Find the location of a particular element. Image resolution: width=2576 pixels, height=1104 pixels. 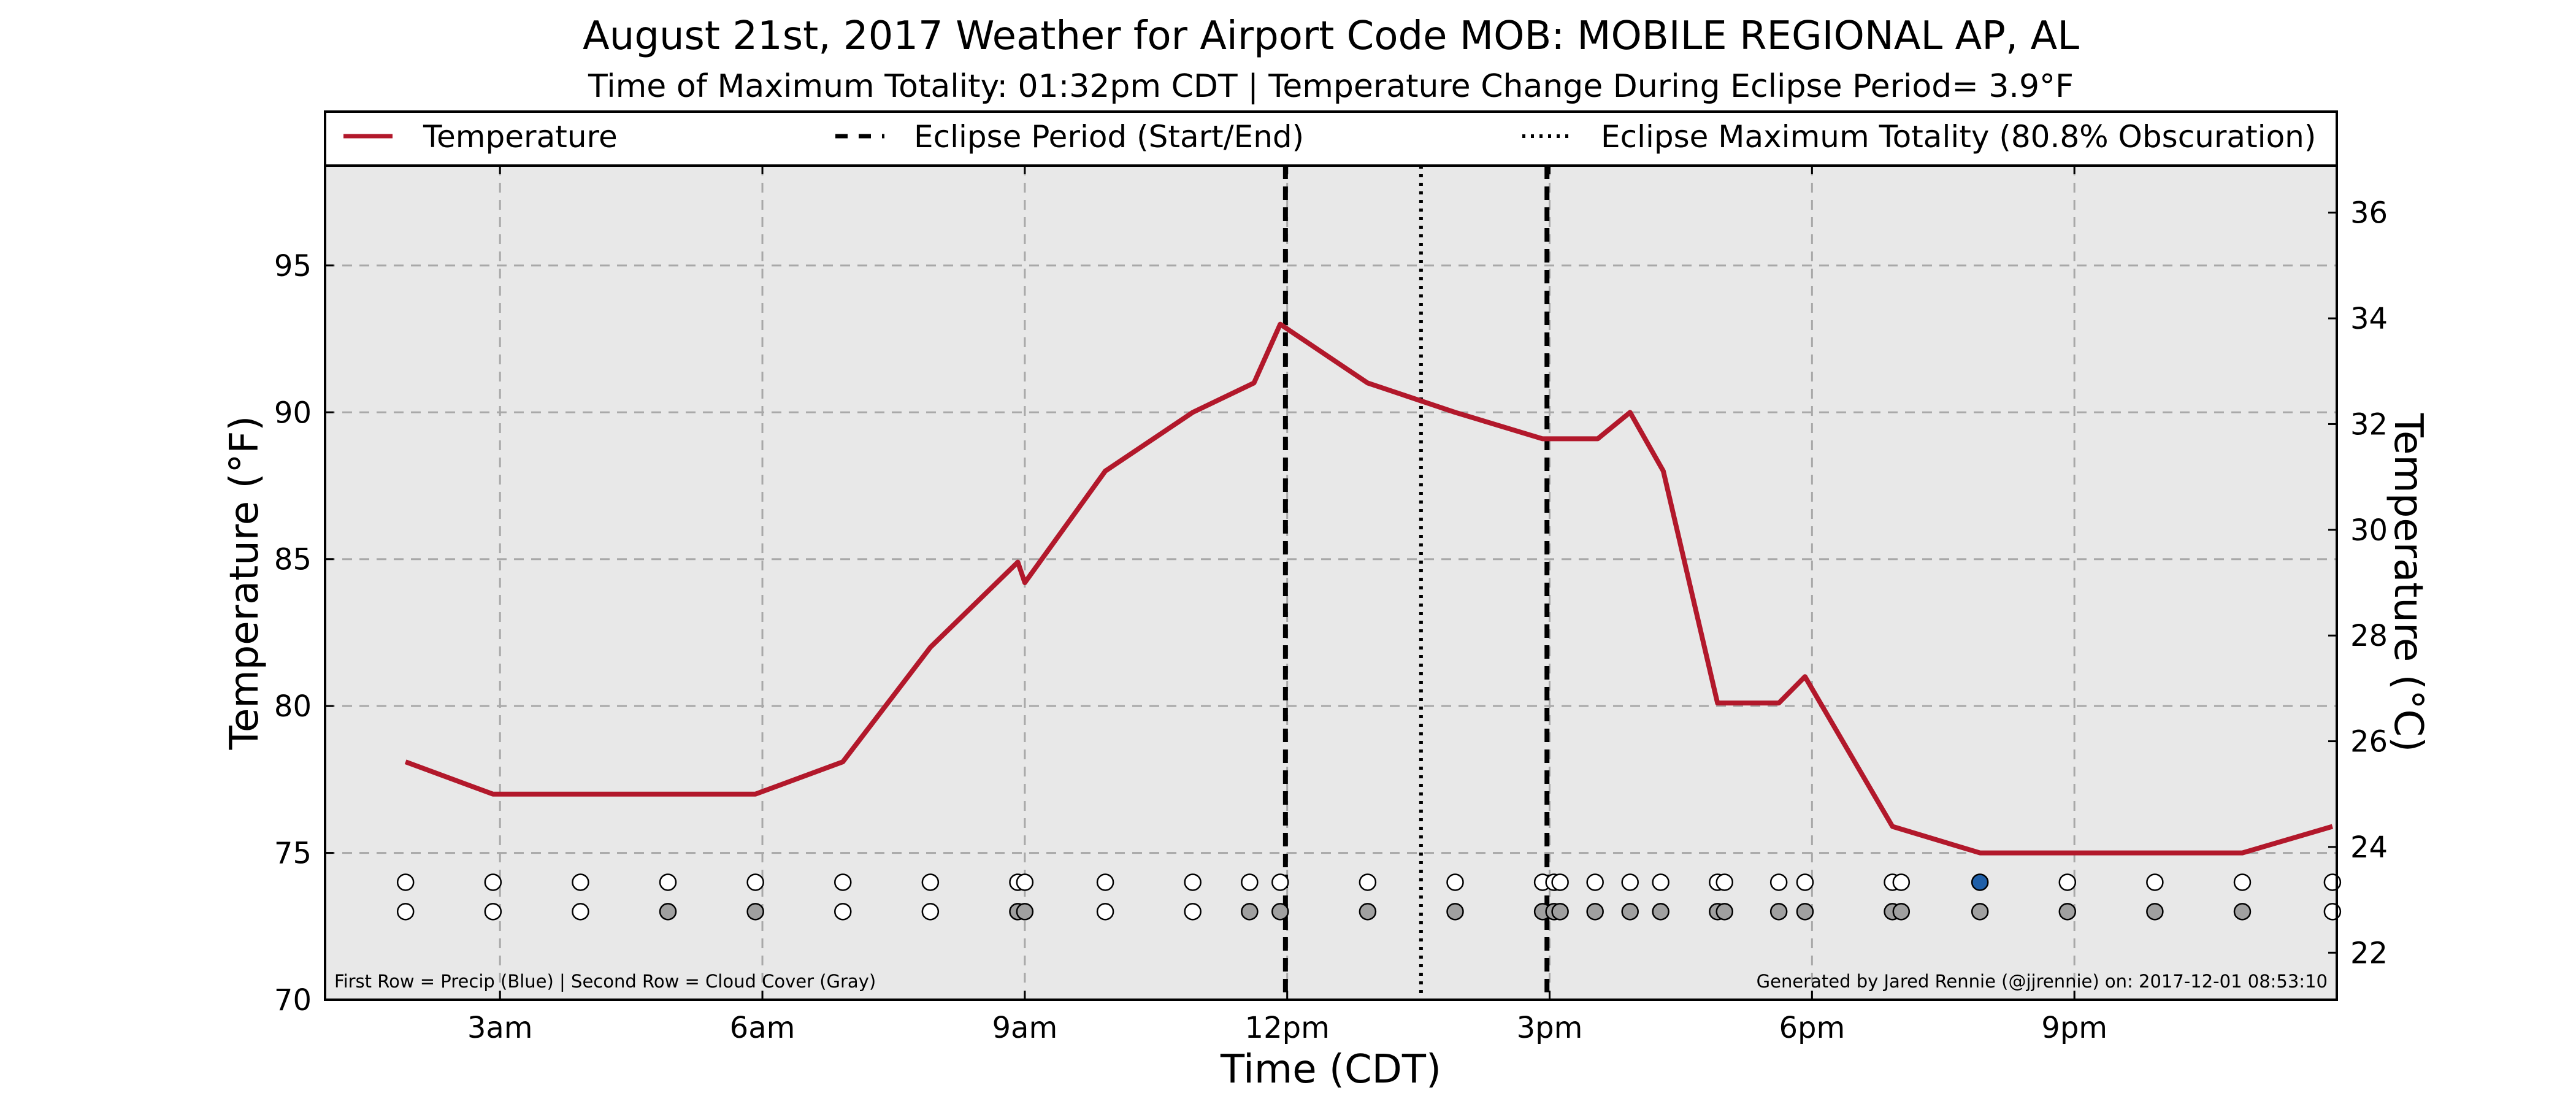

x-tick-label: 3am is located at coordinates (500, 1028).